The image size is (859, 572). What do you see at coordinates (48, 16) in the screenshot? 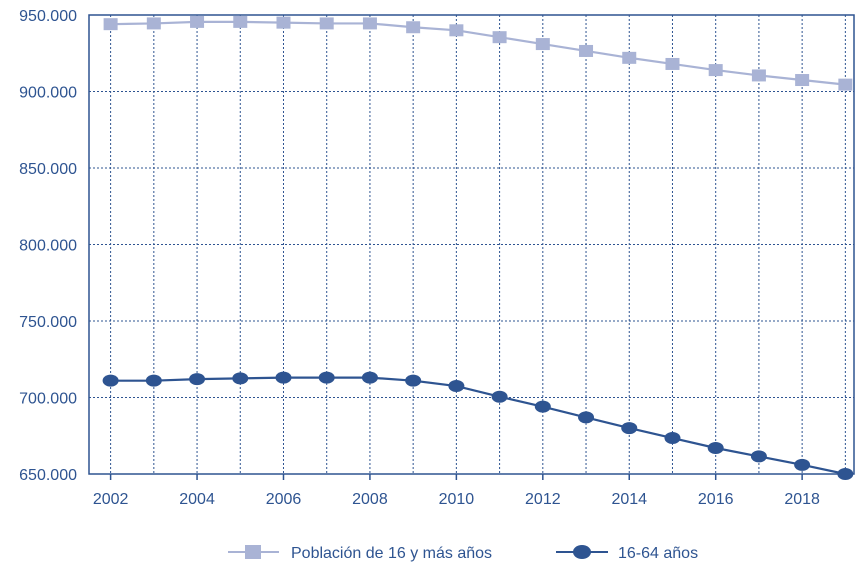
I see `y-tick-label: 950.000` at bounding box center [48, 16].